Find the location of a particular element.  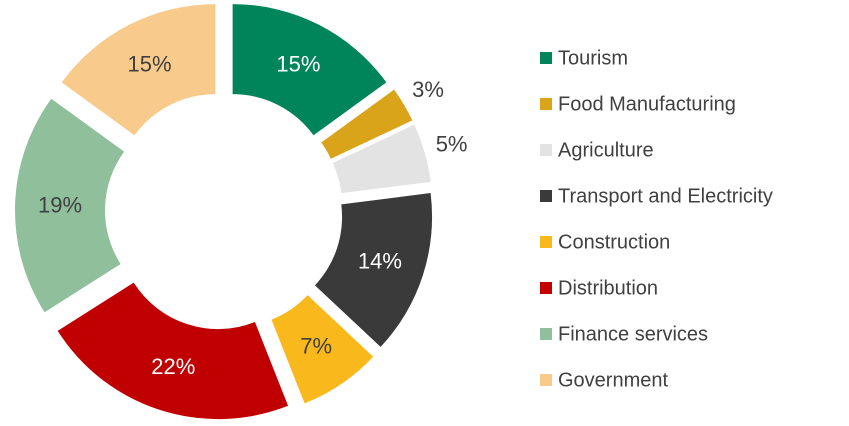

data-label: 19% is located at coordinates (60, 205).